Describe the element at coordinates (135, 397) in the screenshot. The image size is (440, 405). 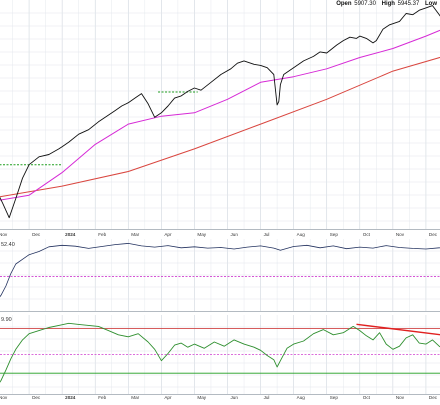
I see `x-tick-label-bottom: Mar` at that location.